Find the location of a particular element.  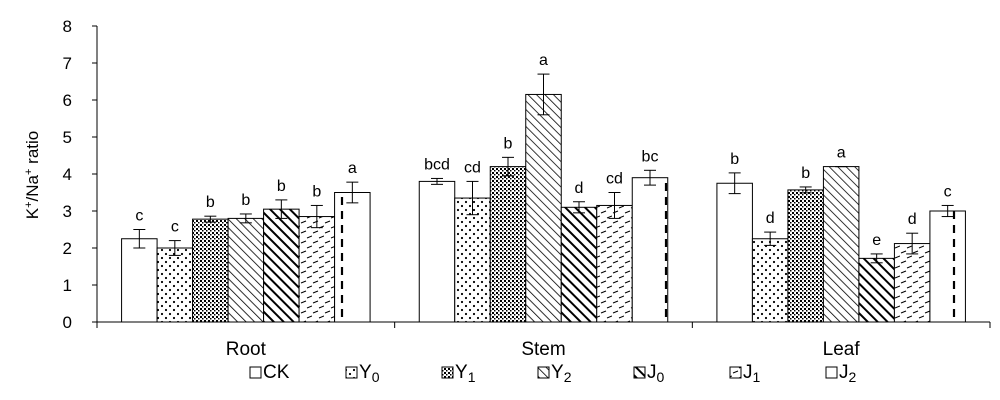

y-axis-title-tail: ratio is located at coordinates (32, 150).